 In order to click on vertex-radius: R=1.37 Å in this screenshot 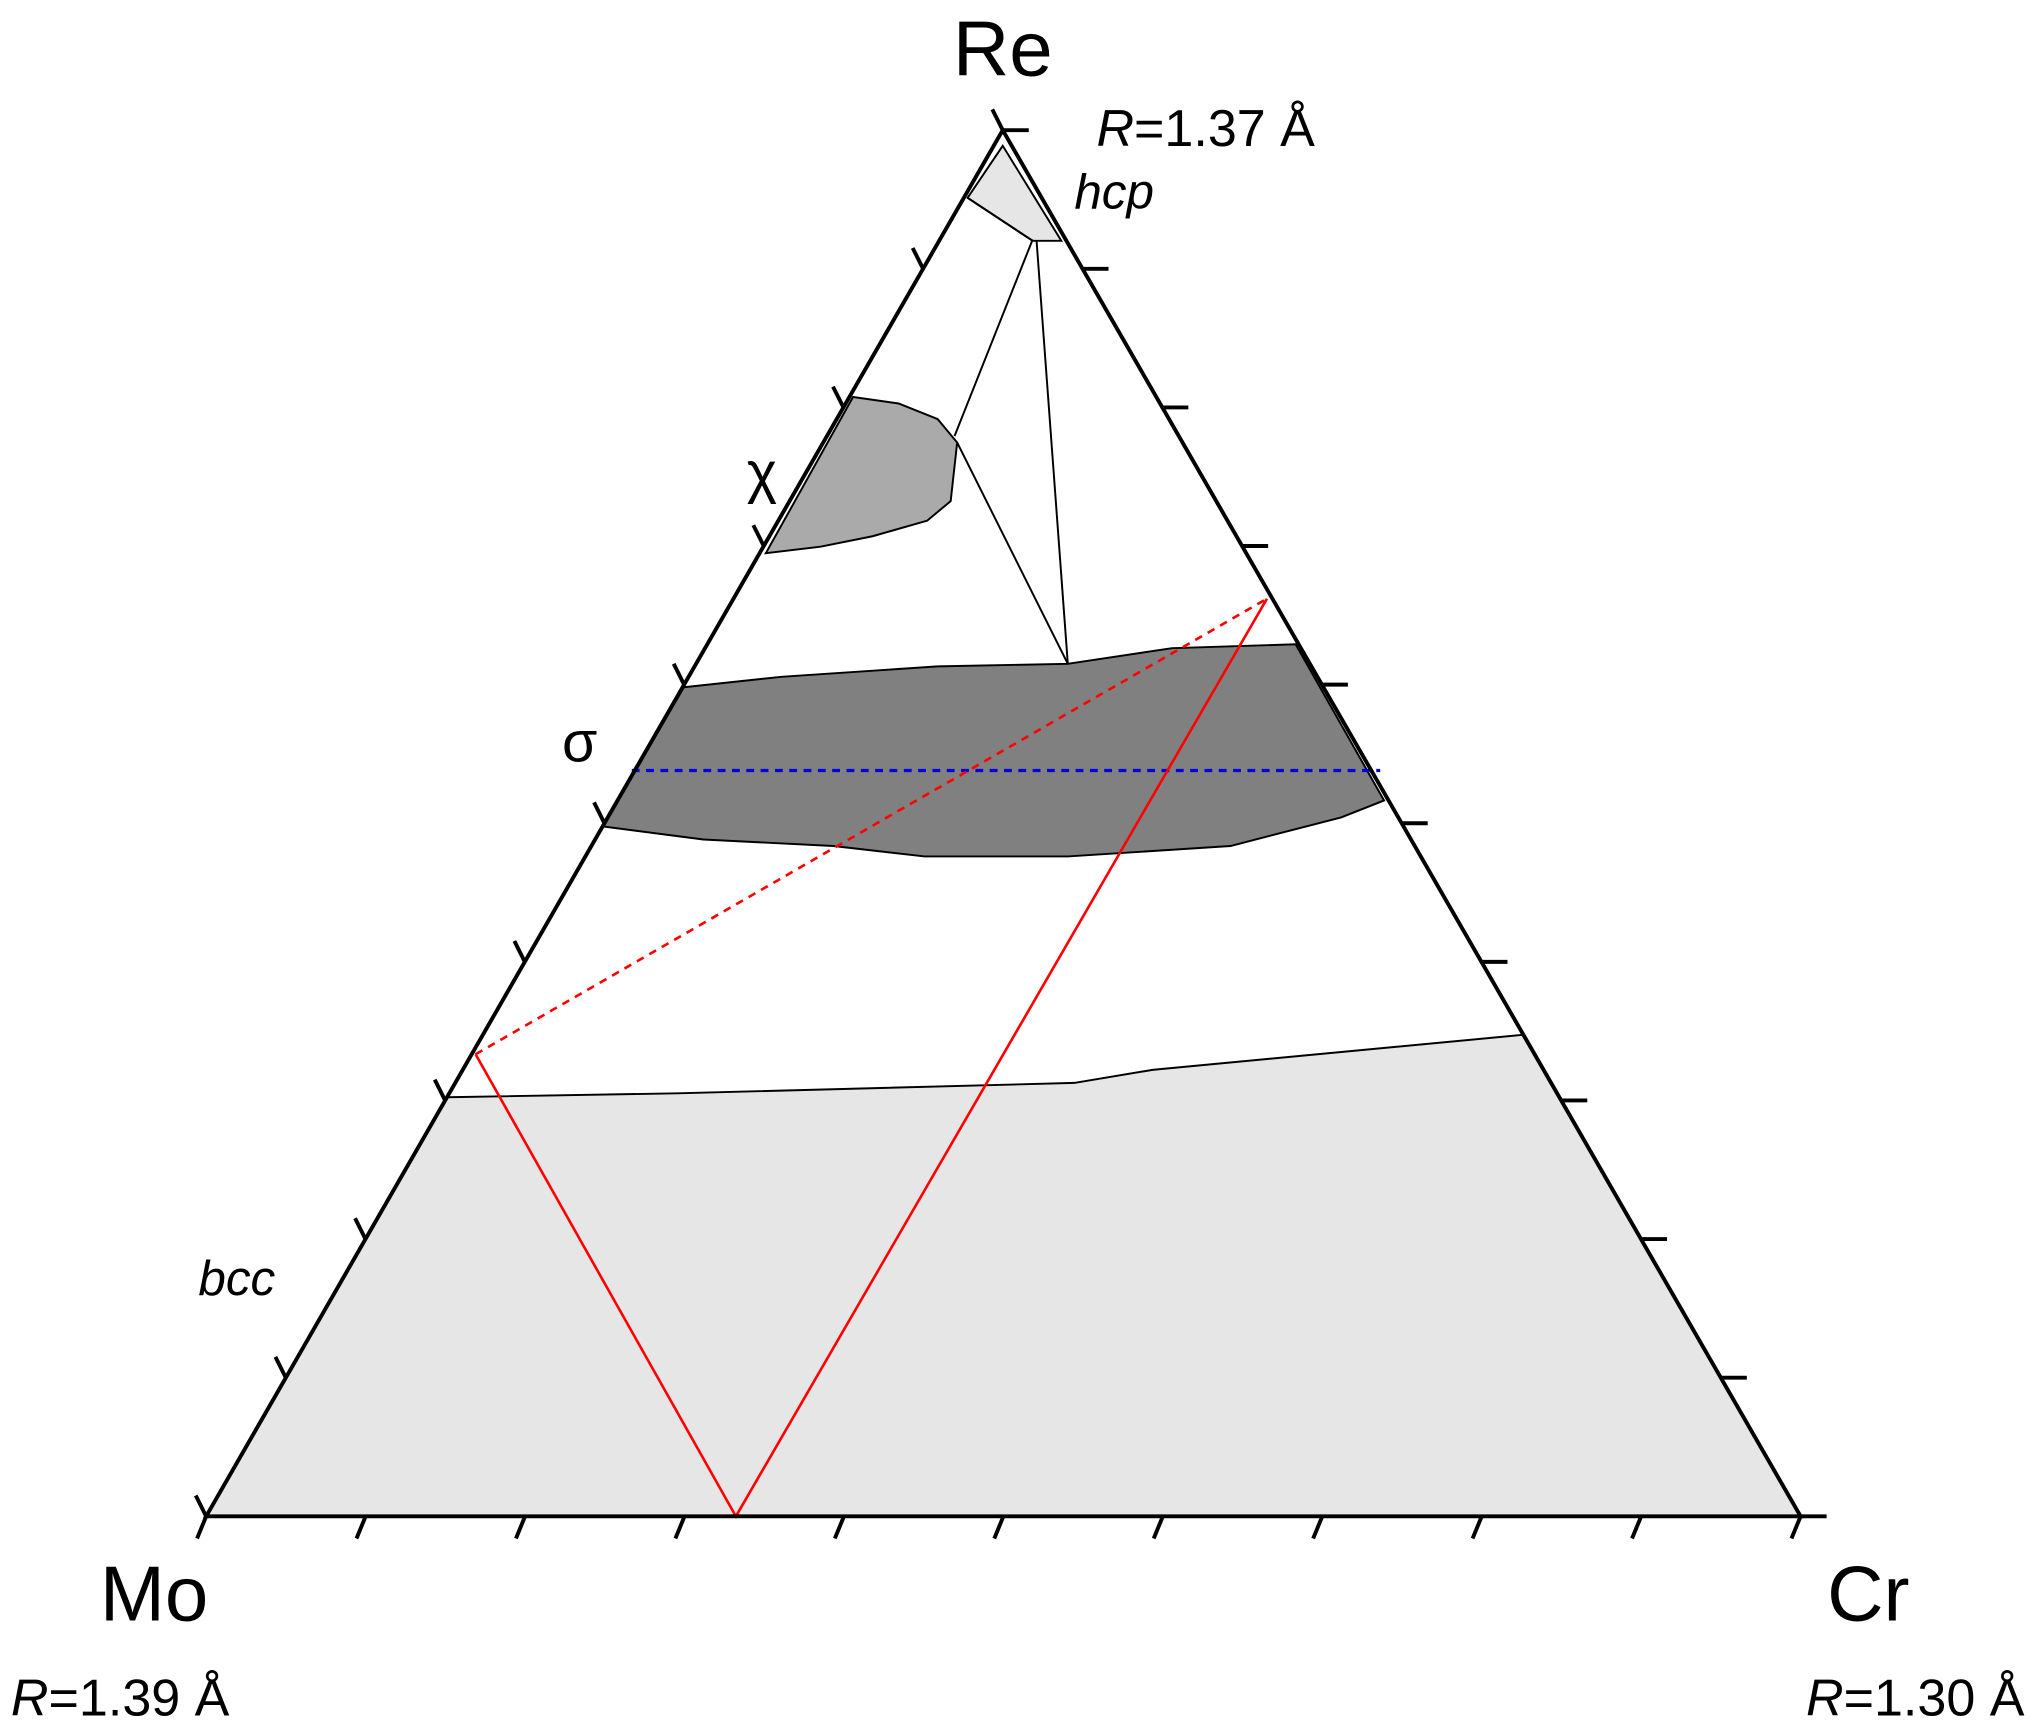, I will do `click(1205, 129)`.